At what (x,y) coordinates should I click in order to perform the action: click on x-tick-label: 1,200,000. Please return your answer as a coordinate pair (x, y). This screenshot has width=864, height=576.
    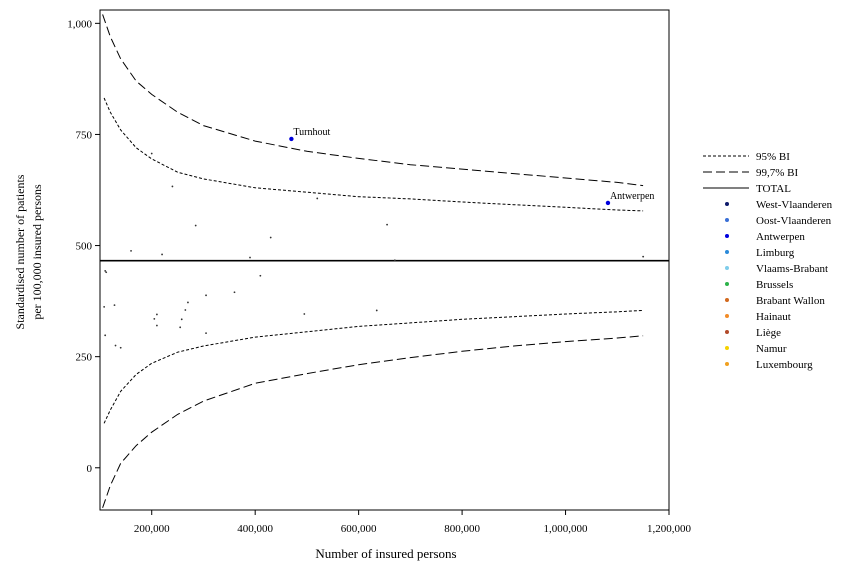
    Looking at the image, I should click on (669, 529).